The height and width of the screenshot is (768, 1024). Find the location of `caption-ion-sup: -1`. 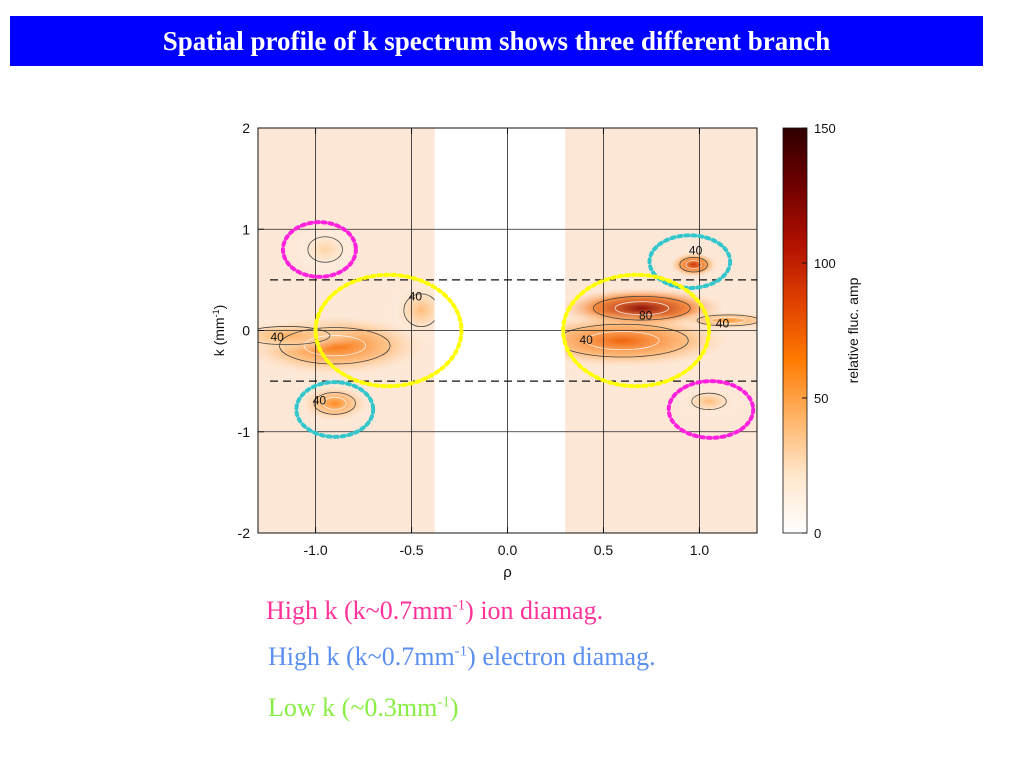

caption-ion-sup: -1 is located at coordinates (459, 605).